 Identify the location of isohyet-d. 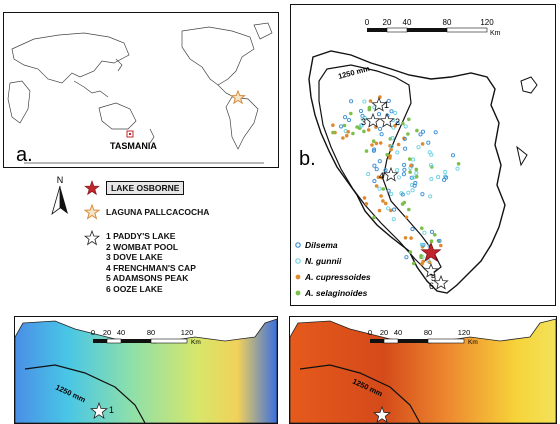
(360, 393).